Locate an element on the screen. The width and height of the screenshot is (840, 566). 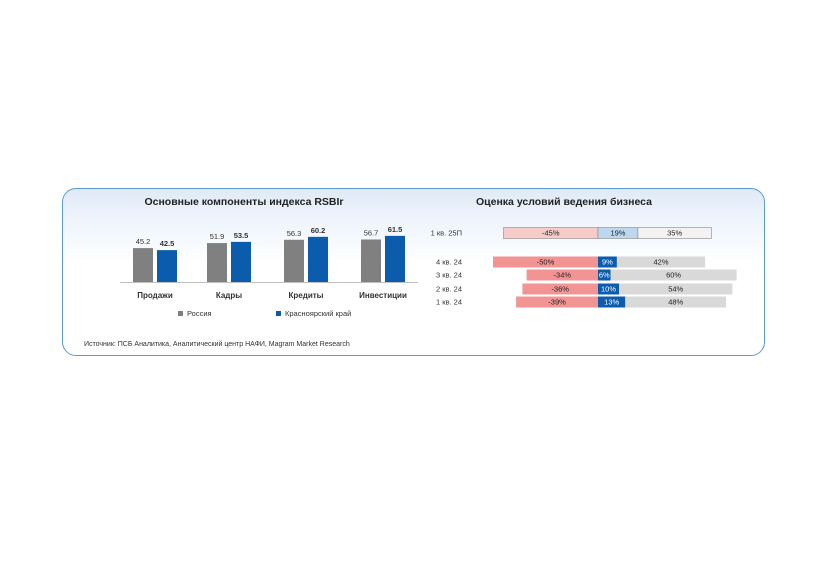
data-label-krasnoyarsk-3: 61.5 is located at coordinates (395, 229).